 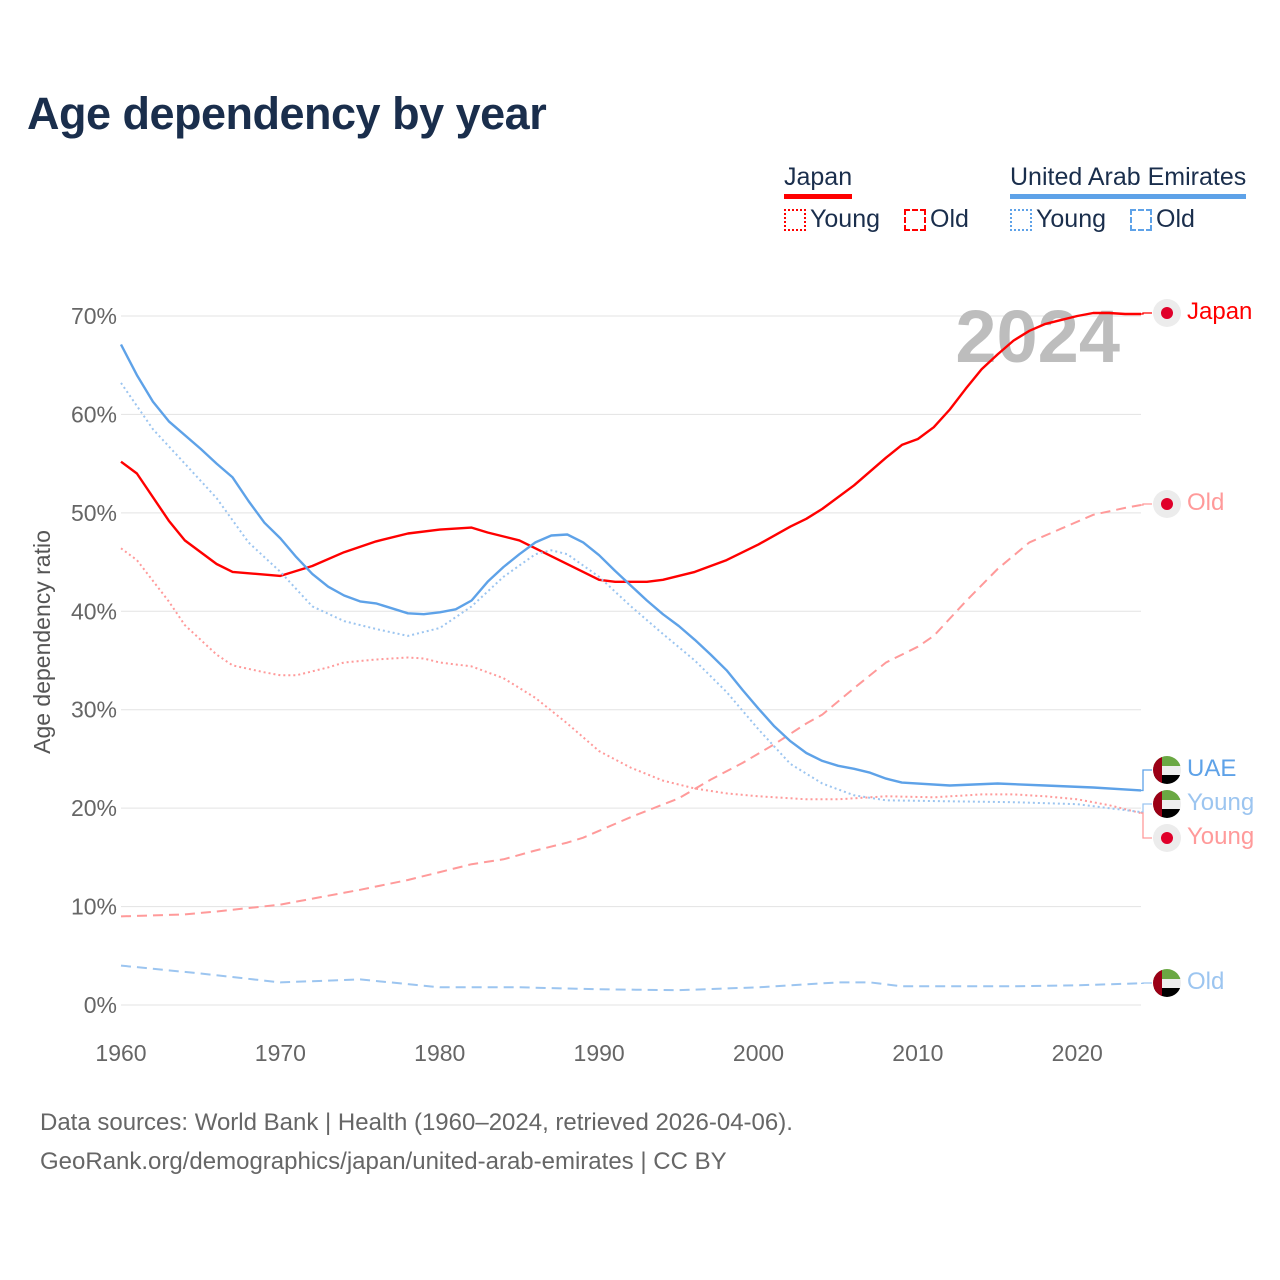 I want to click on chart-title: Age dependency by year, so click(x=287, y=113).